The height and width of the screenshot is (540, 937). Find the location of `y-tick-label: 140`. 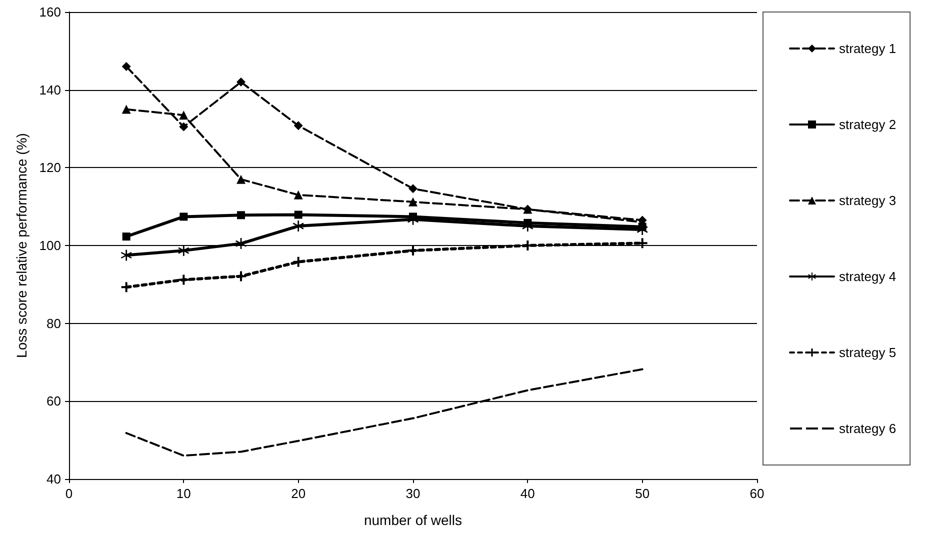

y-tick-label: 140 is located at coordinates (50, 90).